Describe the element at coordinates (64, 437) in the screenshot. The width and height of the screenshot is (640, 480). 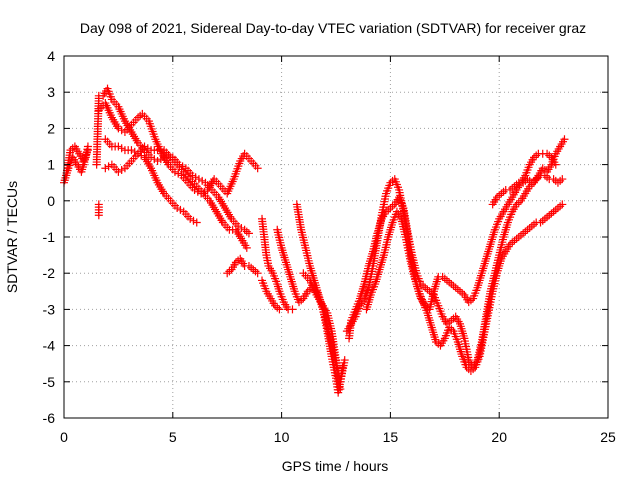
I see `x-tick-label: 0` at that location.